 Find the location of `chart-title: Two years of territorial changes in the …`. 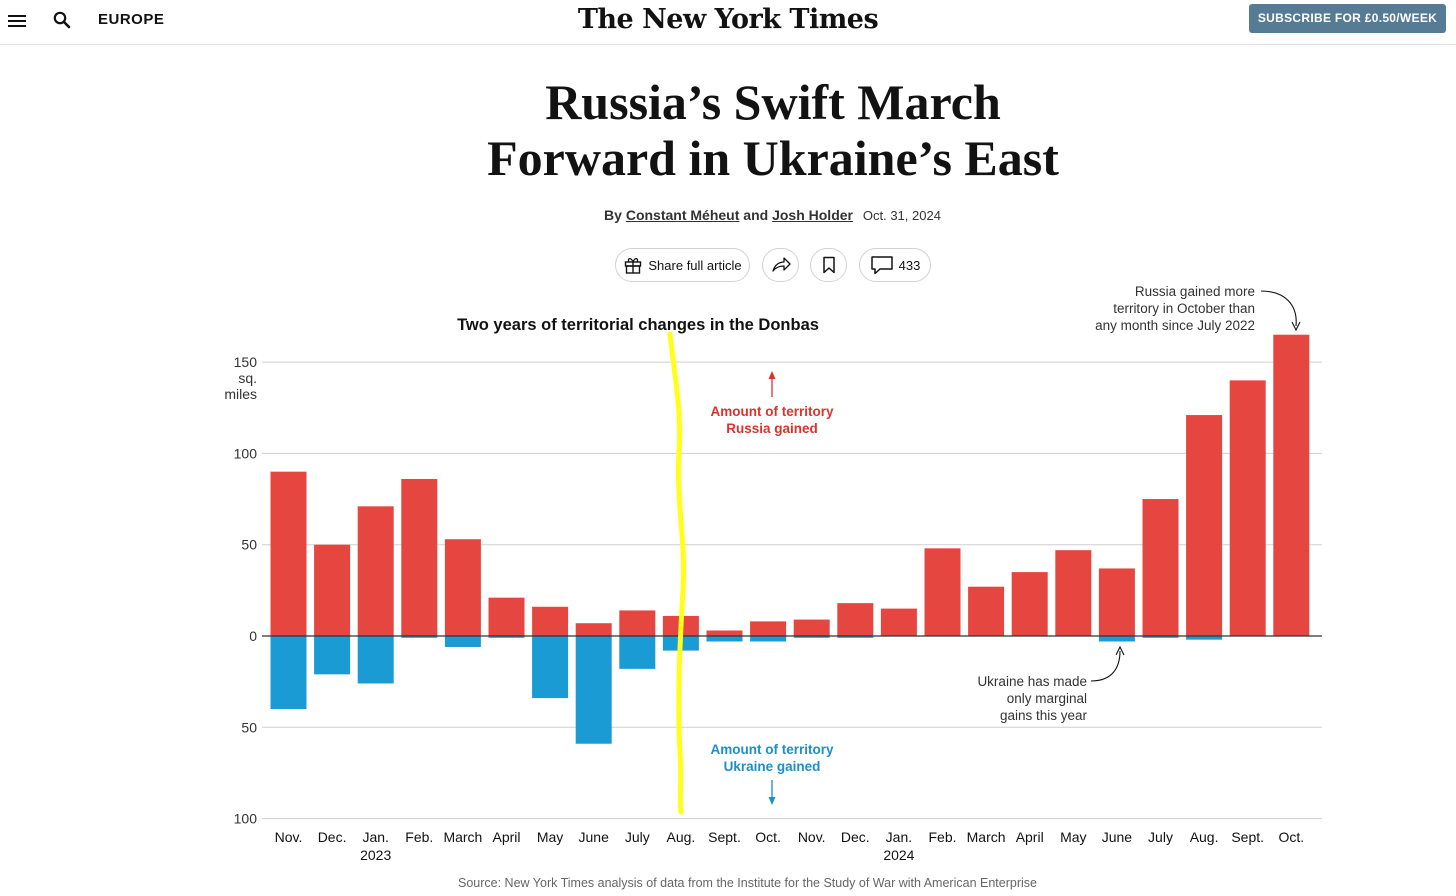

chart-title: Two years of territorial changes in the … is located at coordinates (638, 325).